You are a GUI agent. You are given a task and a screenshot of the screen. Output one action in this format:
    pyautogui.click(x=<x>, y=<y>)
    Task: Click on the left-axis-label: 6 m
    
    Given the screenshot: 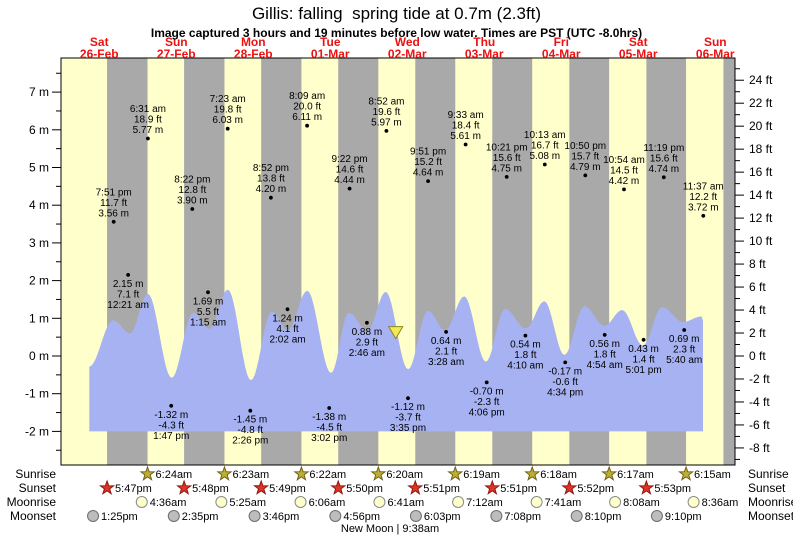 What is the action you would take?
    pyautogui.click(x=39, y=130)
    